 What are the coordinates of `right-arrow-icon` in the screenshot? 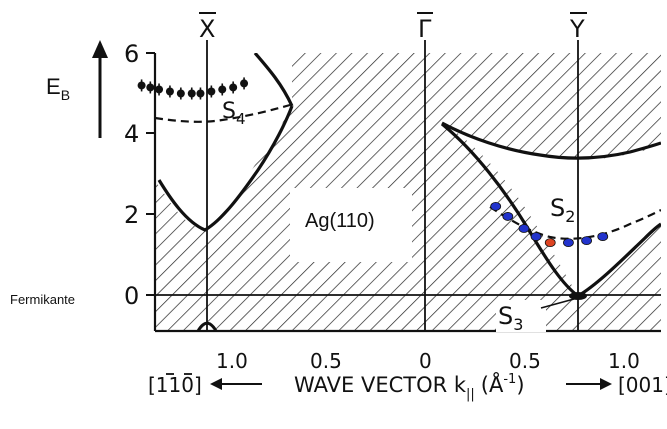 It's located at (606, 384).